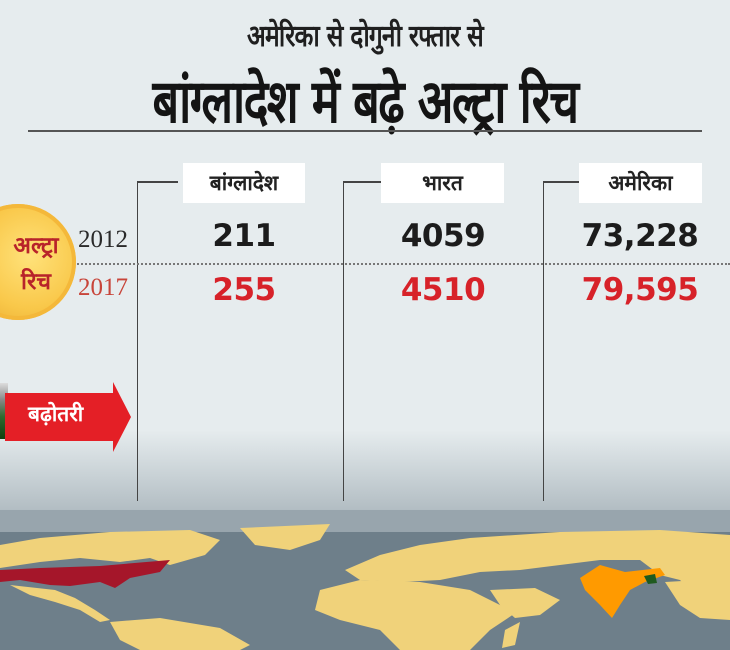 Image resolution: width=730 pixels, height=650 pixels. I want to click on value-india-2017: 4510, so click(443, 290).